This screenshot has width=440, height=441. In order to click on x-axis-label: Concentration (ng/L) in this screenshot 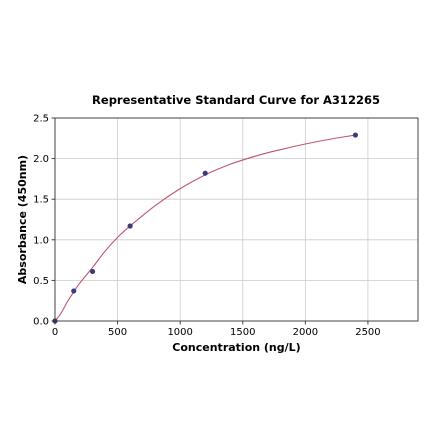, I will do `click(236, 347)`.